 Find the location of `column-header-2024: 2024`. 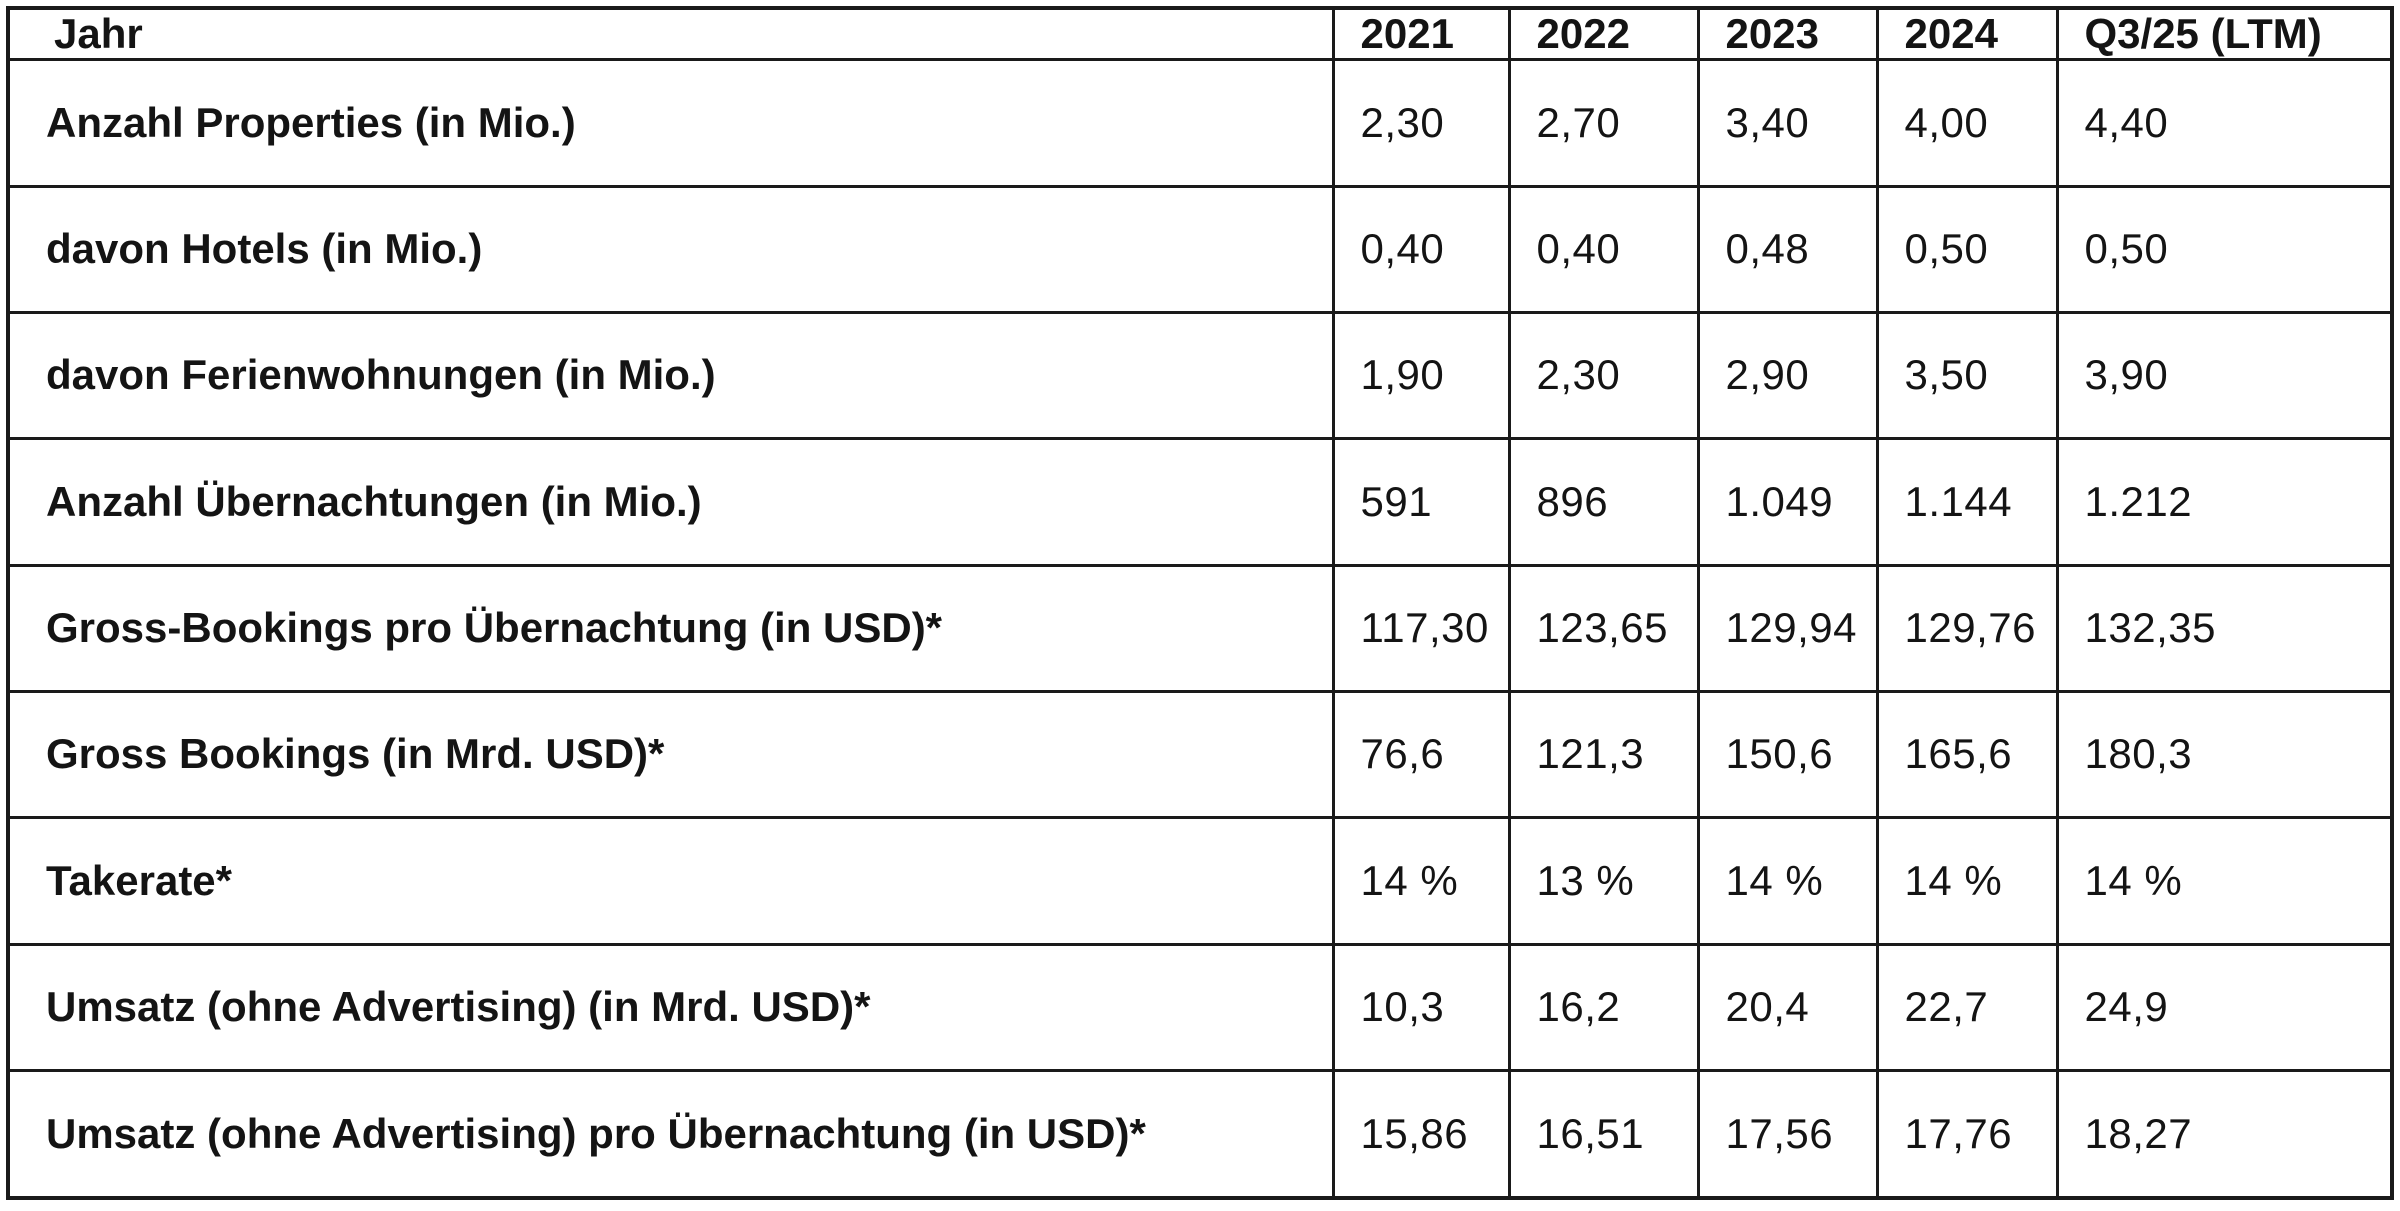

column-header-2024: 2024 is located at coordinates (1967, 34).